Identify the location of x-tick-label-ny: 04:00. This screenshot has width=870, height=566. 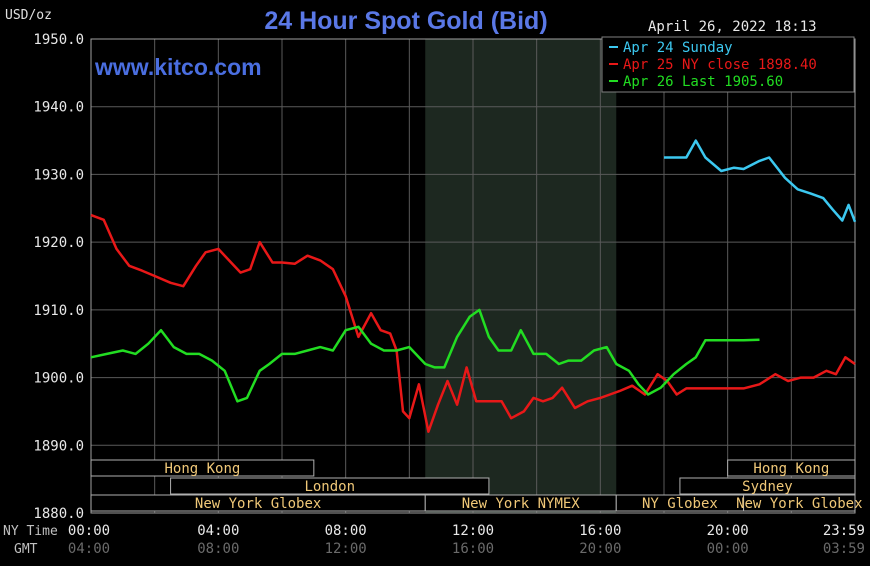
(218, 531).